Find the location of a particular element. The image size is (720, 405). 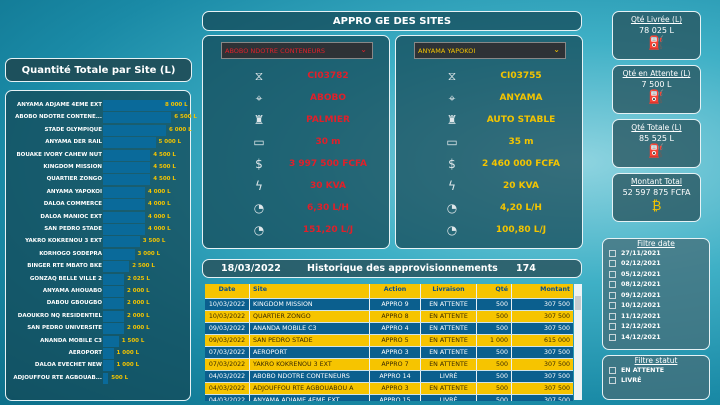

filter-option: 12/12/2021 is located at coordinates (656, 327).